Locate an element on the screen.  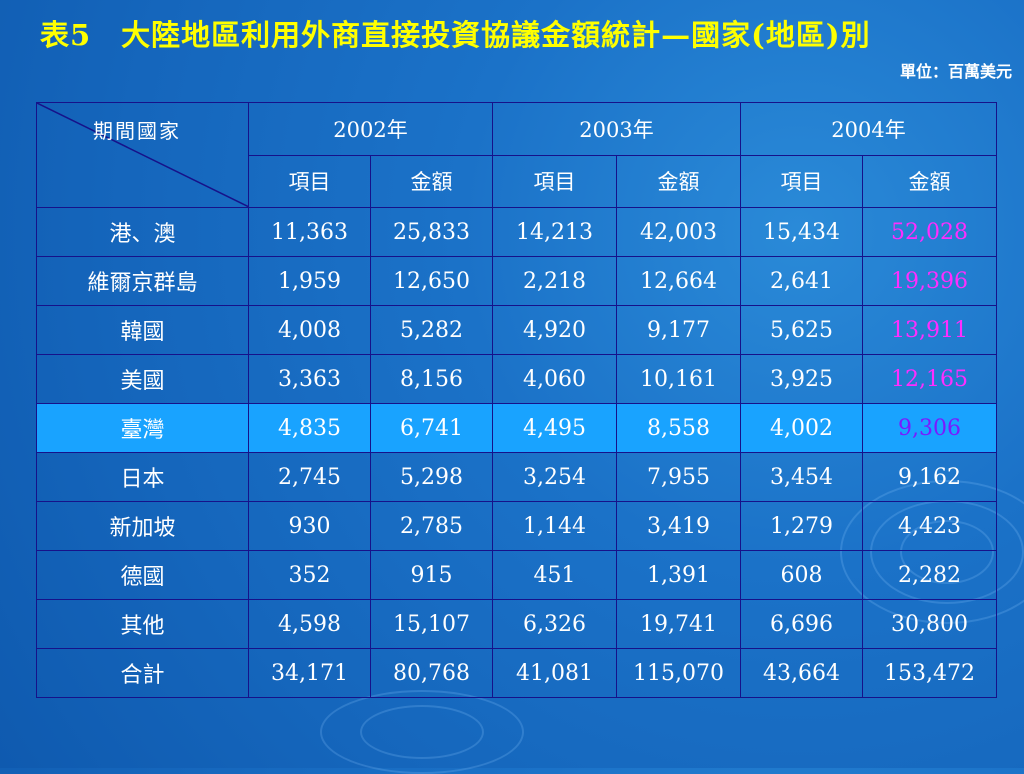
item-count-cell: 4,002 is located at coordinates (801, 428).